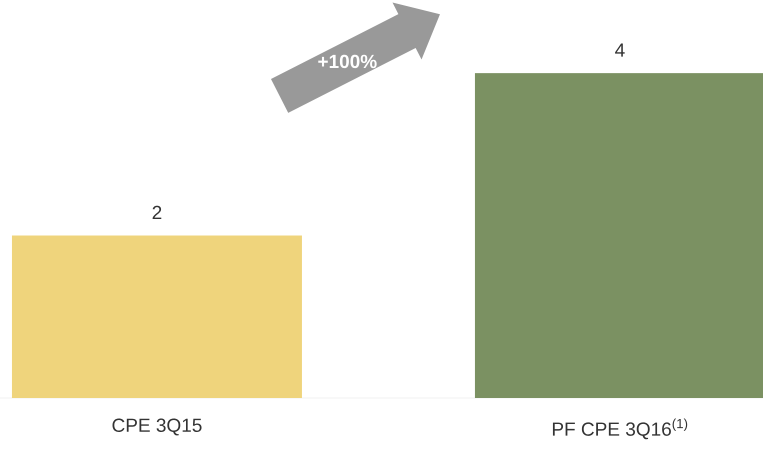 This screenshot has height=456, width=763. What do you see at coordinates (620, 429) in the screenshot?
I see `x-tick-label: PF CPE 3Q16$^{(1)}$` at bounding box center [620, 429].